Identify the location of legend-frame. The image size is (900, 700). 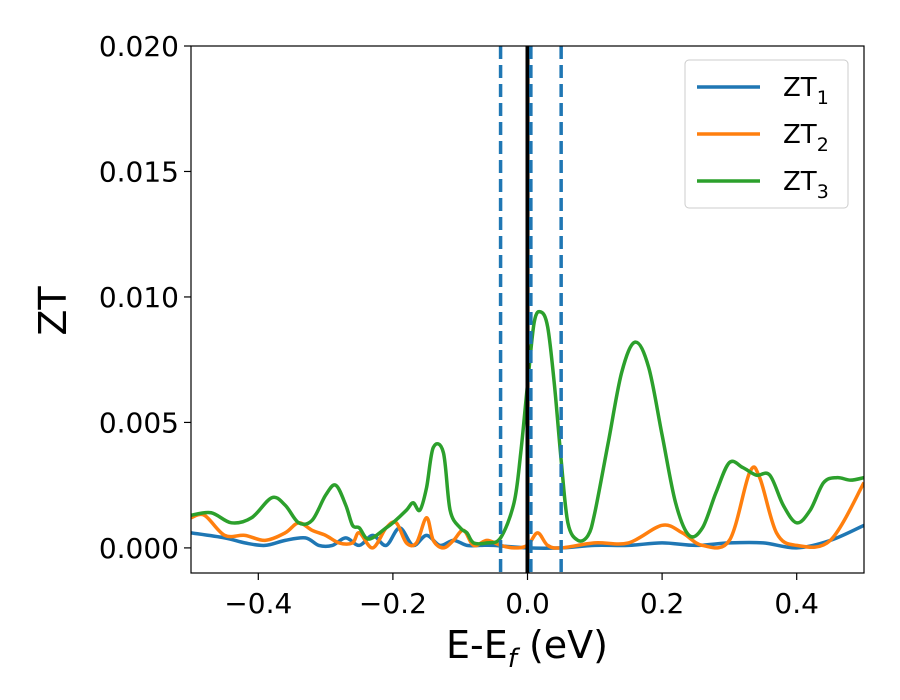
(766, 134).